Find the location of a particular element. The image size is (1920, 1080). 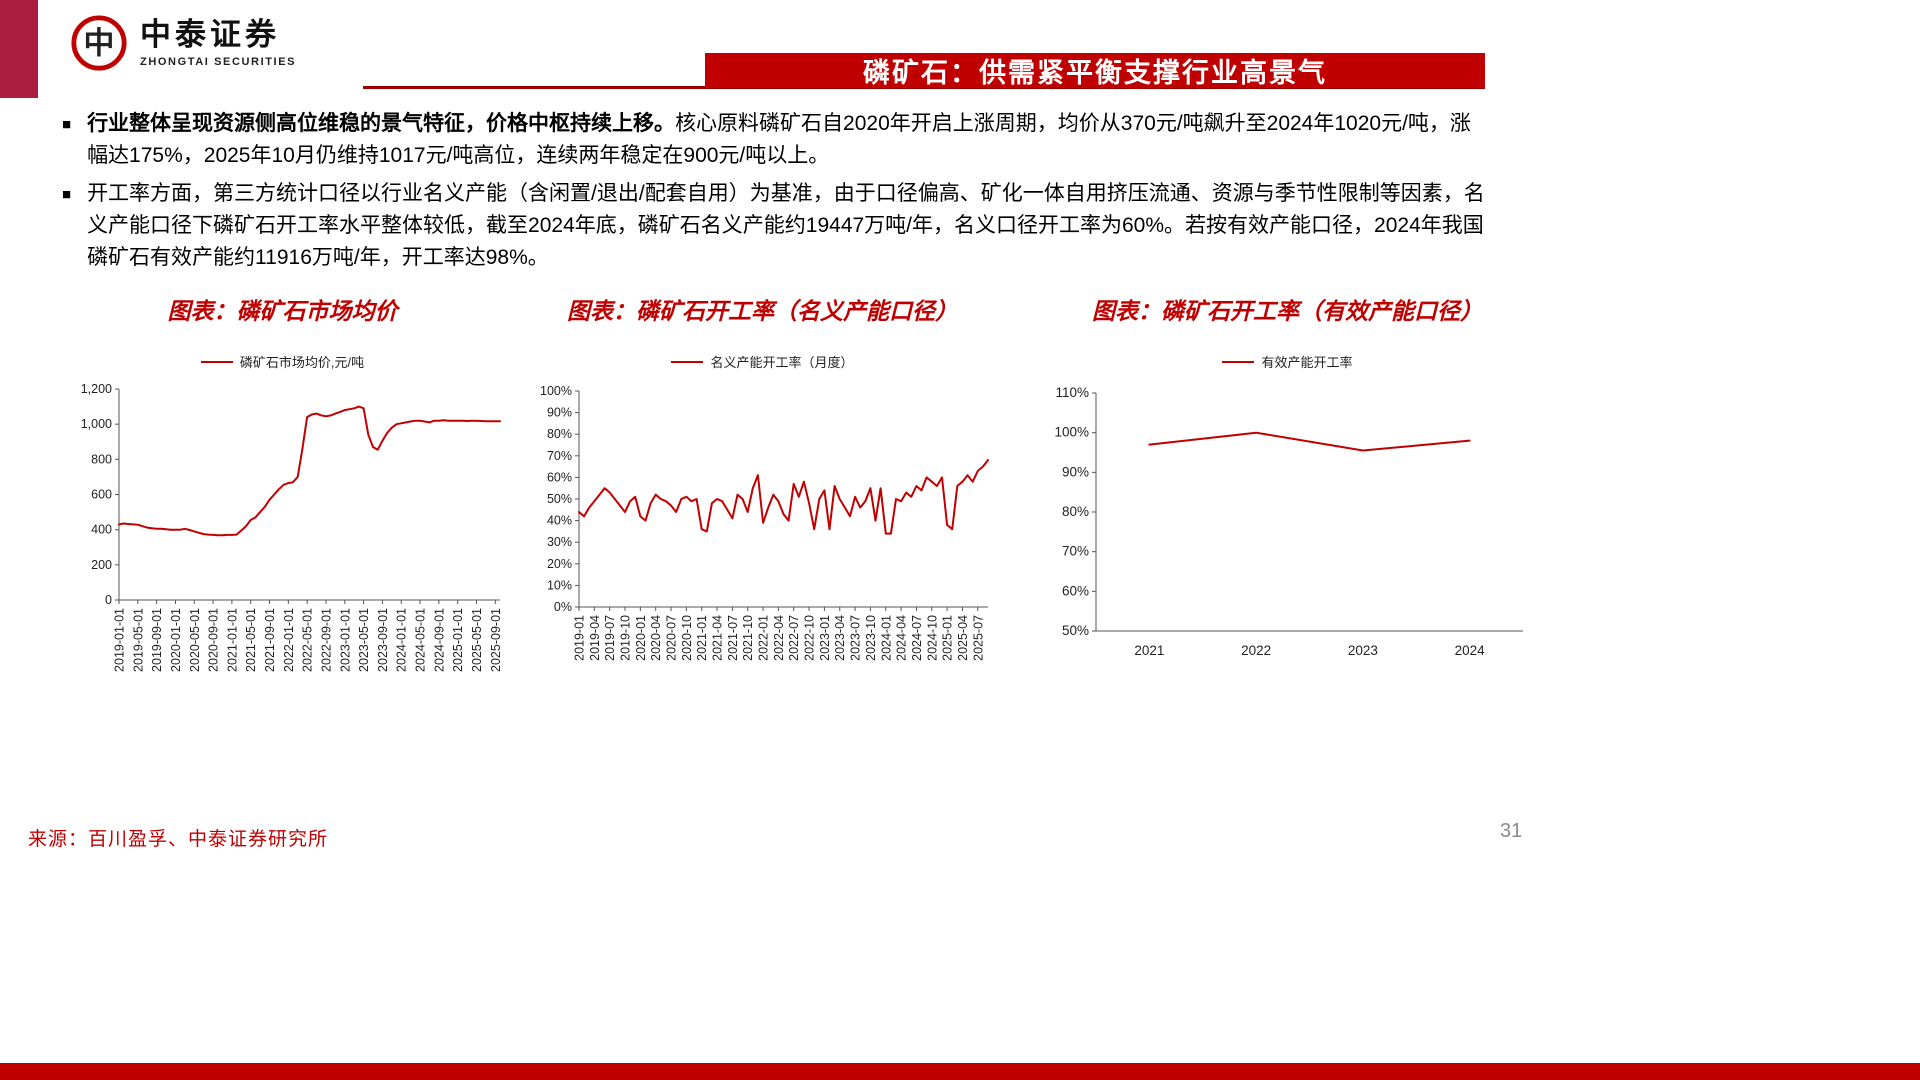

svg-text: 2023-01 is located at coordinates (825, 638).